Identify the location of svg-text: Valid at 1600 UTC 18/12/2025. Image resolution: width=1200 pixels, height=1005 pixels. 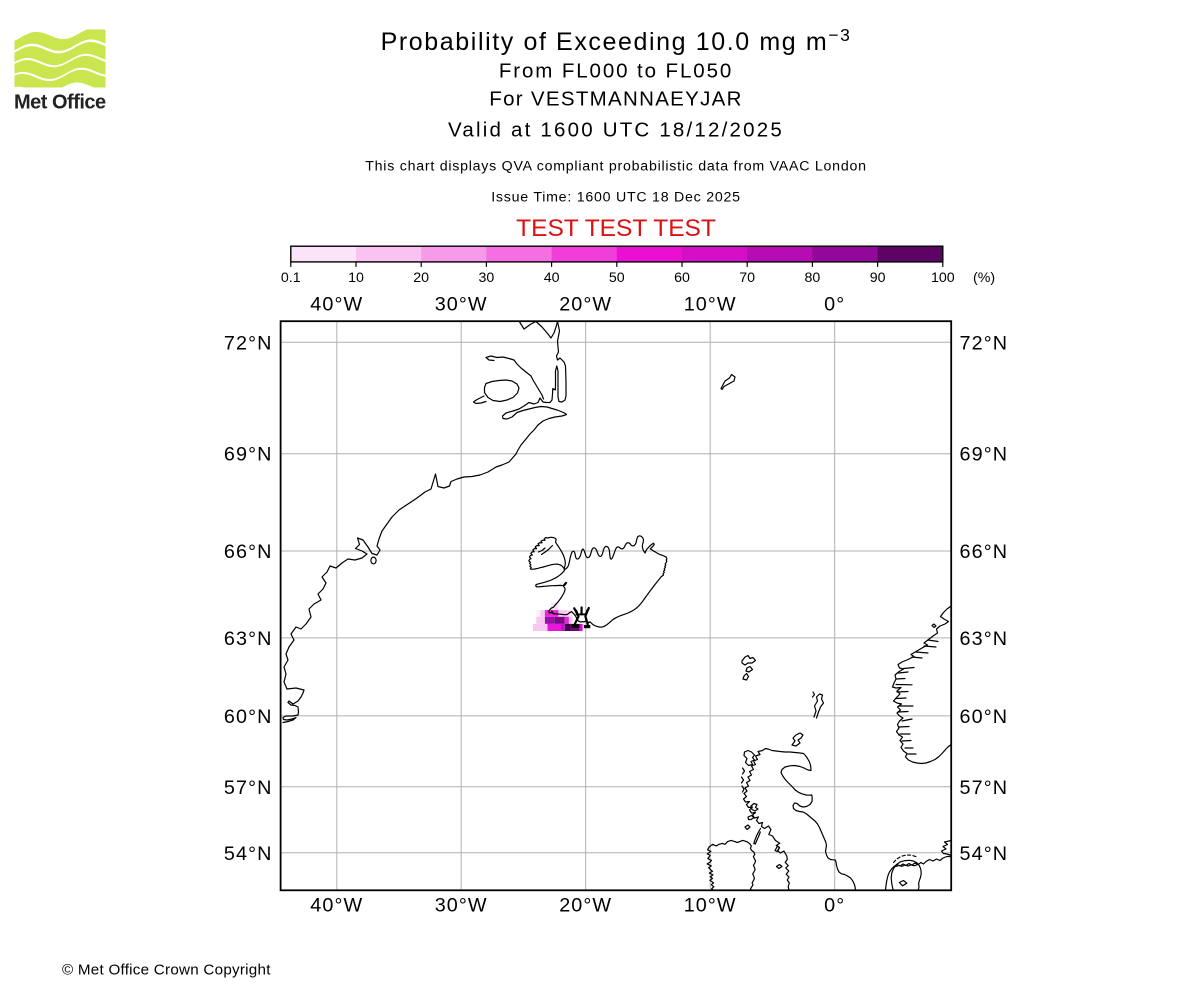
(616, 130).